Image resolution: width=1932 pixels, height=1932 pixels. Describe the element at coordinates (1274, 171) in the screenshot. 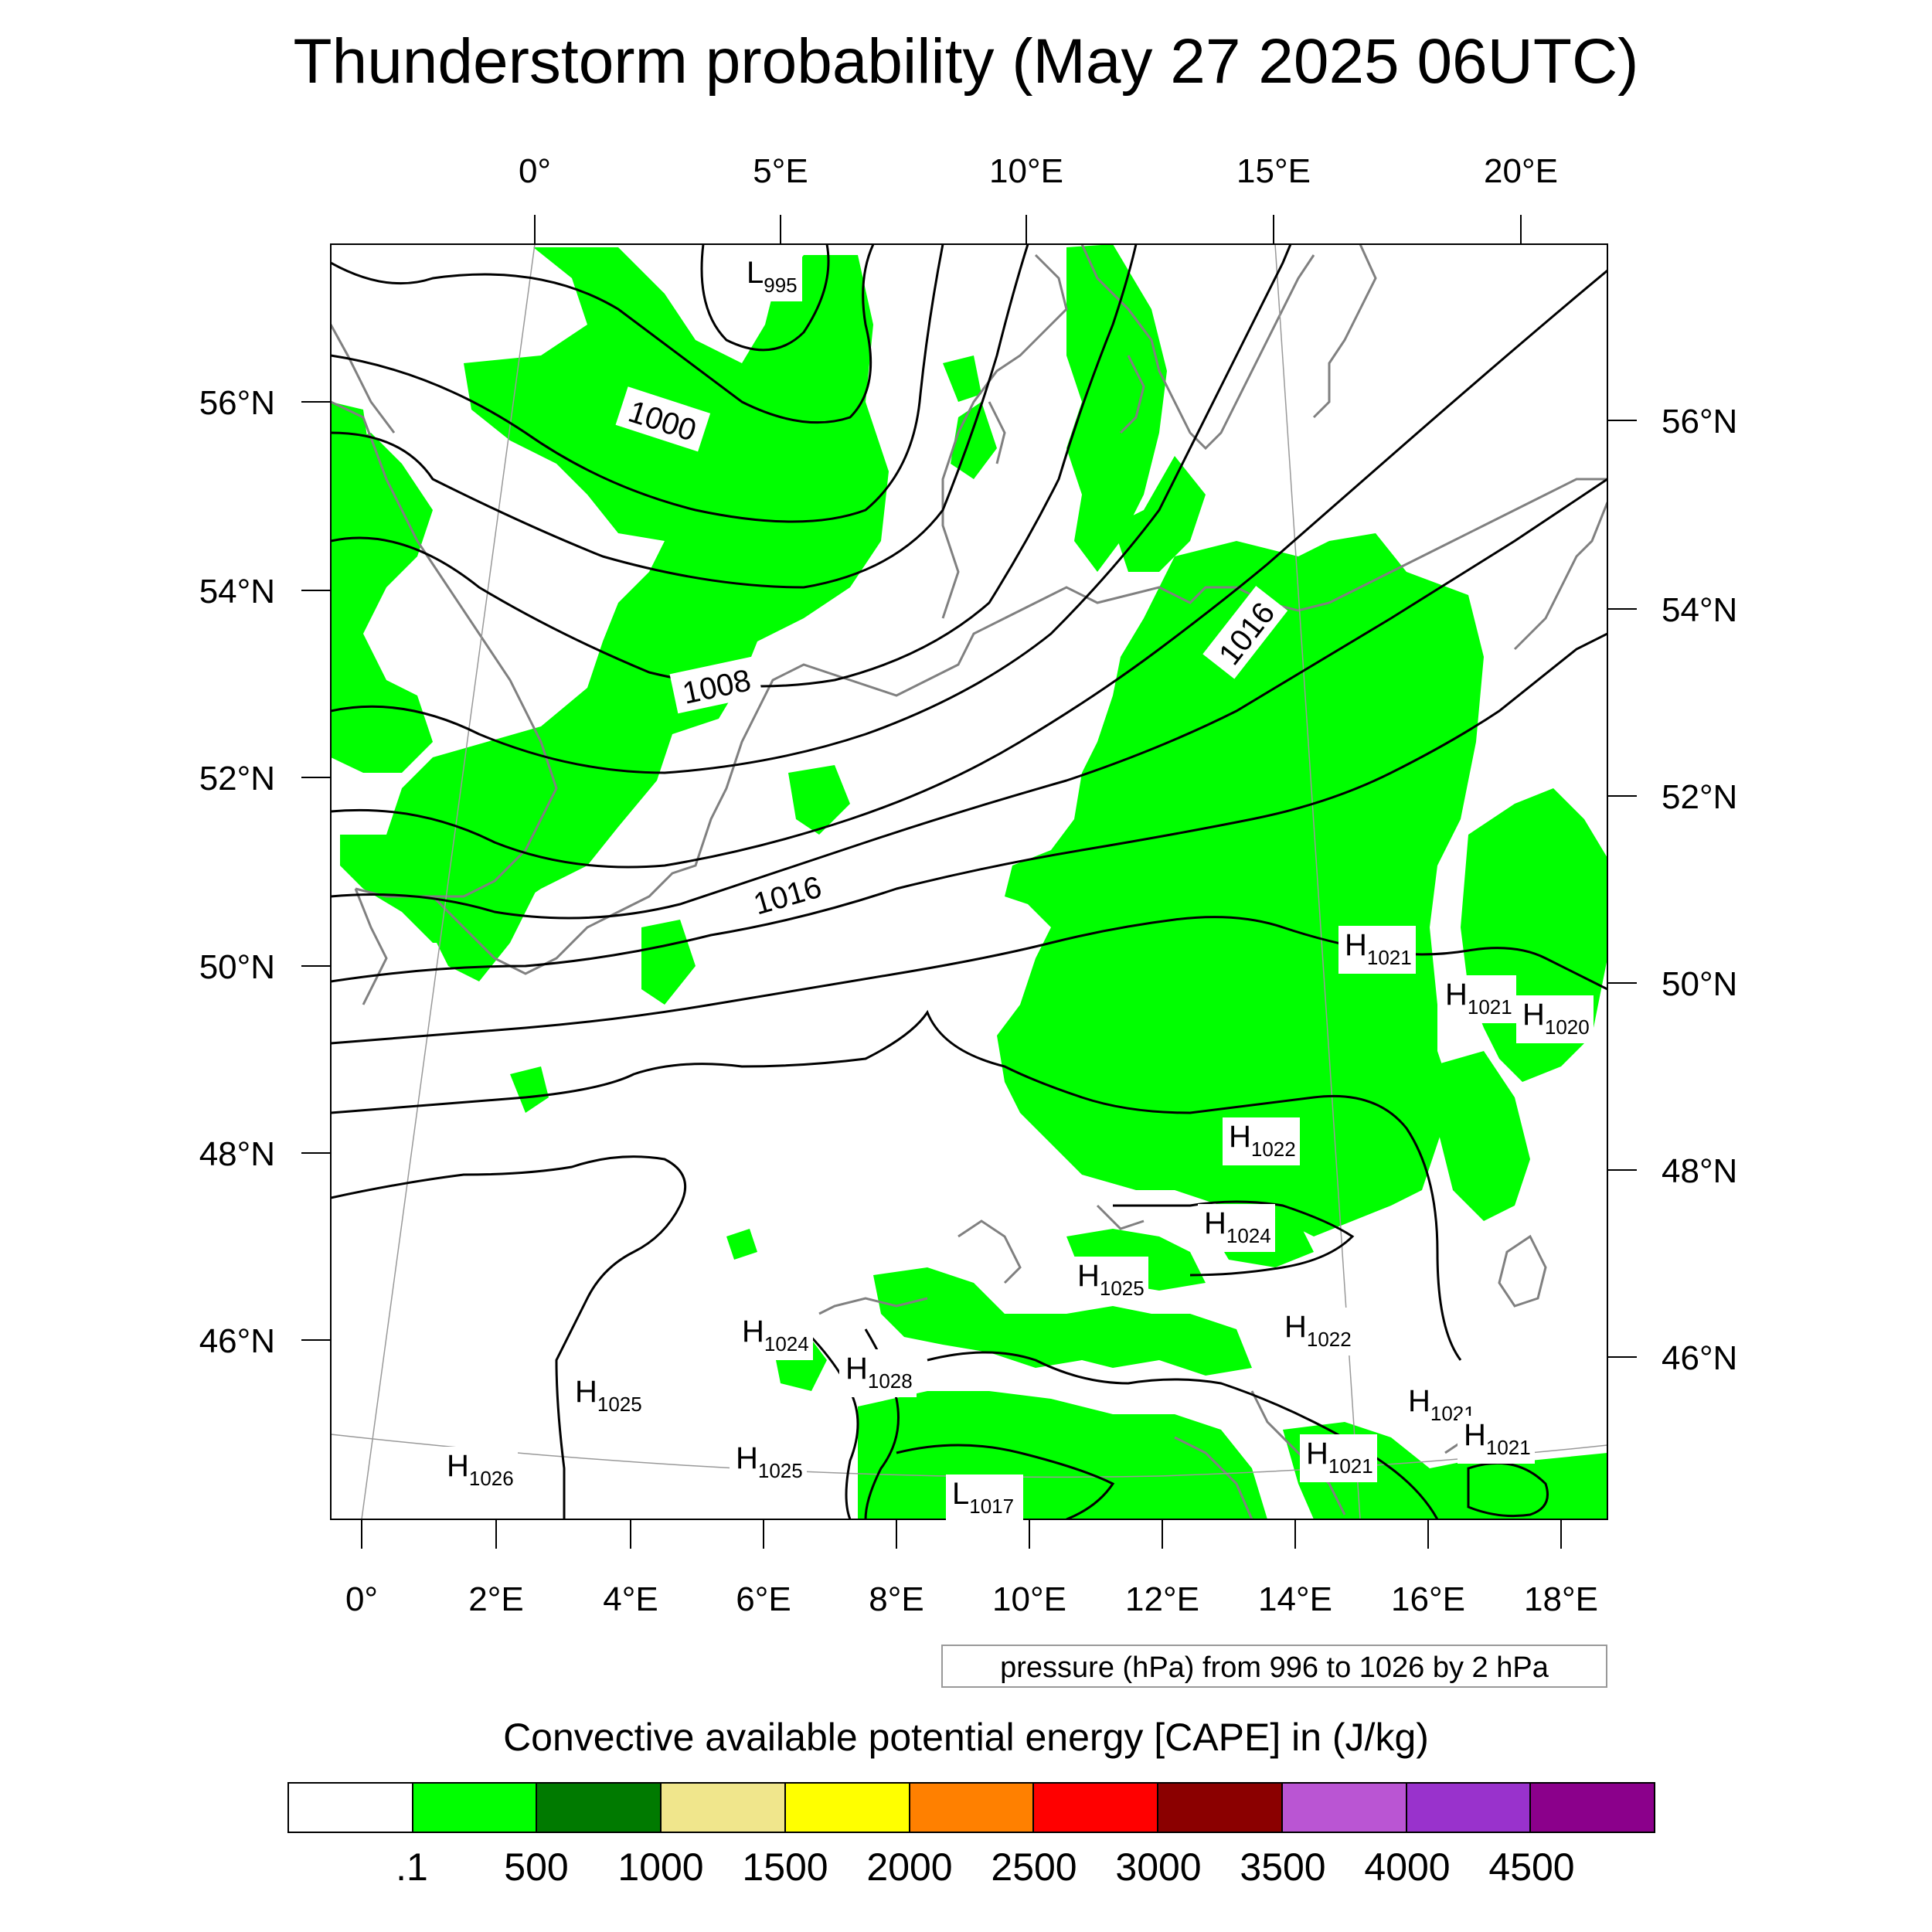

I see `top-lon-label: 15°E` at that location.